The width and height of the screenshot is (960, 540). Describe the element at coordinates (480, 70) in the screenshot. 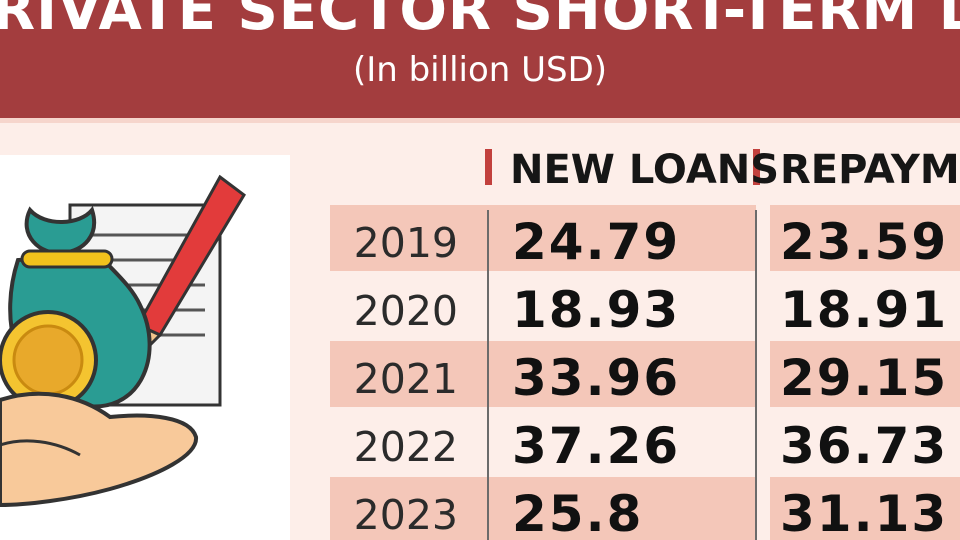

I see `chart-subtitle: (In billion USD)` at that location.